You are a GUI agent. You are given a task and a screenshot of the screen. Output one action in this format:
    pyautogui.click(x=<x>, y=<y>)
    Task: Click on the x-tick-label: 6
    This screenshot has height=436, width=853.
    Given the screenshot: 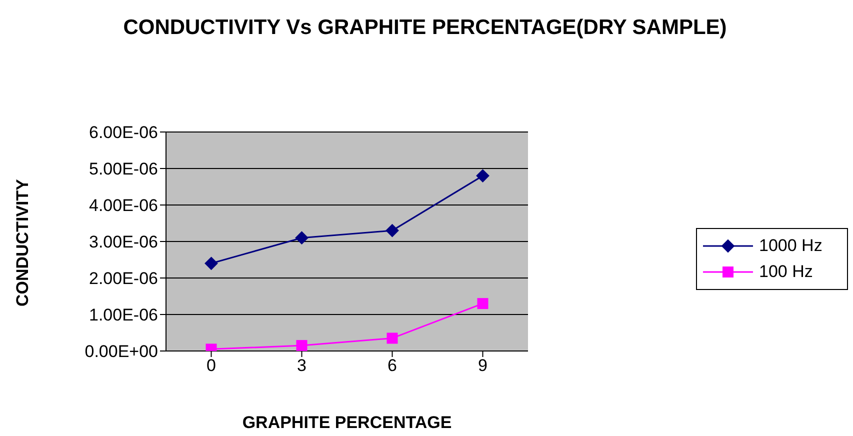 What is the action you would take?
    pyautogui.click(x=392, y=366)
    